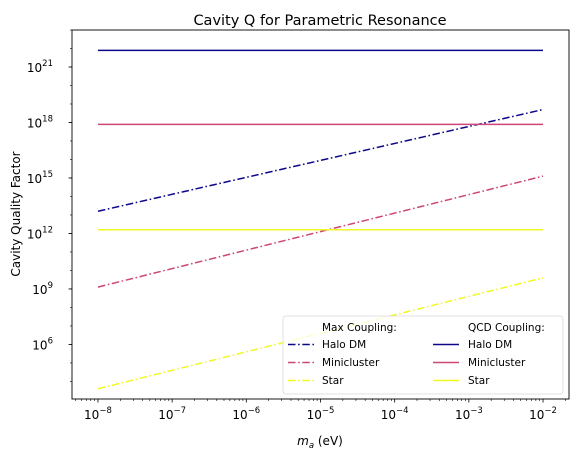 The height and width of the screenshot is (463, 576). I want to click on x-axis-label-unit: (eV), so click(328, 441).